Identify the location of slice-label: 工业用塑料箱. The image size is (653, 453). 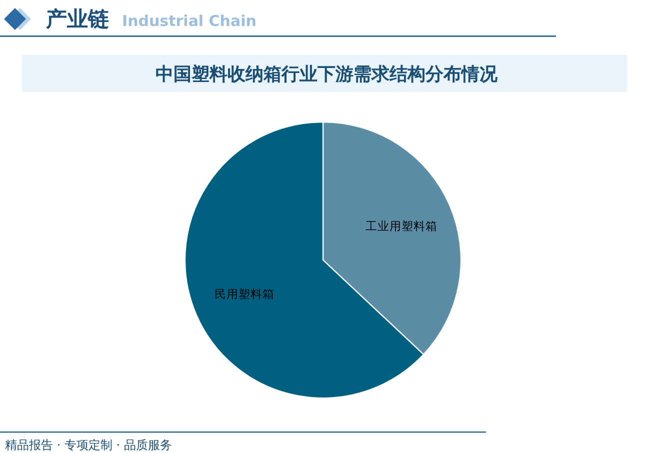
(402, 226).